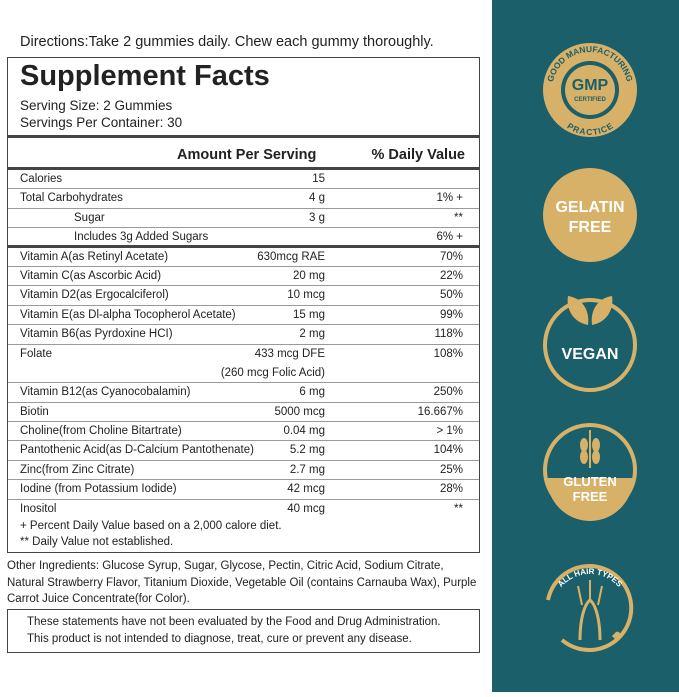  Describe the element at coordinates (289, 353) in the screenshot. I see `cell-amount: 433 mcg DFE` at that location.